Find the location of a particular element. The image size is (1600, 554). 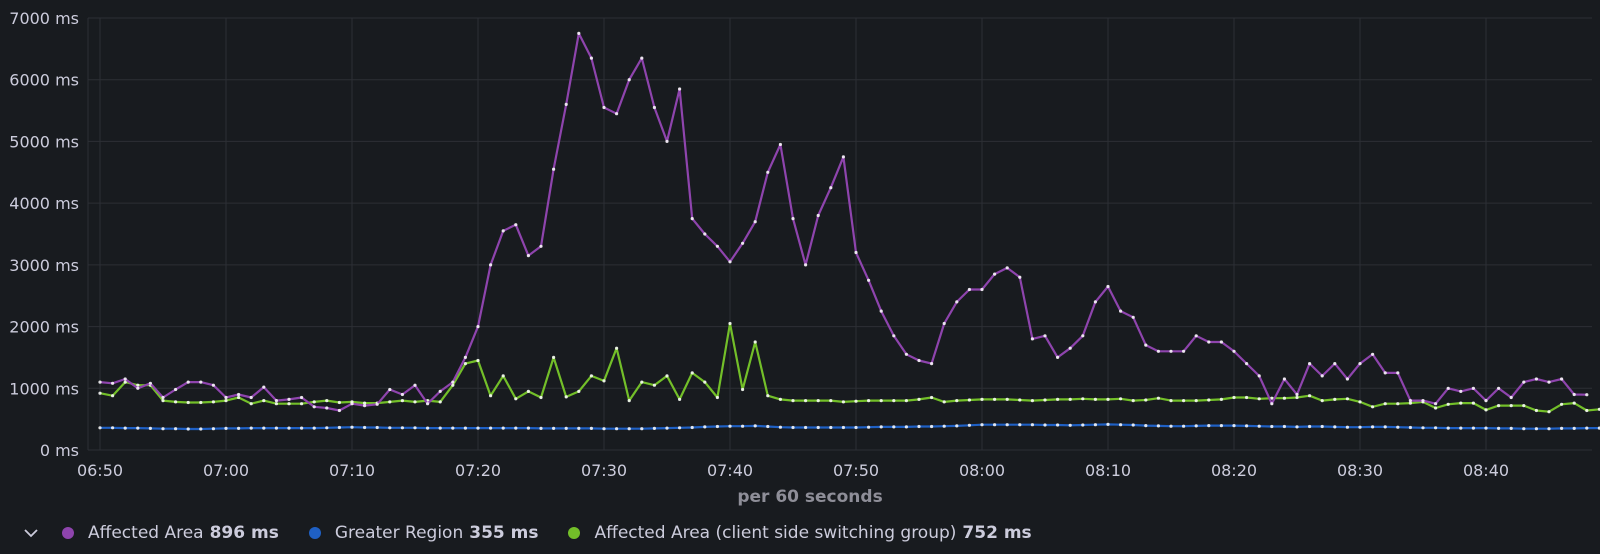

y-tick-label: 5000 ms is located at coordinates (44, 141).